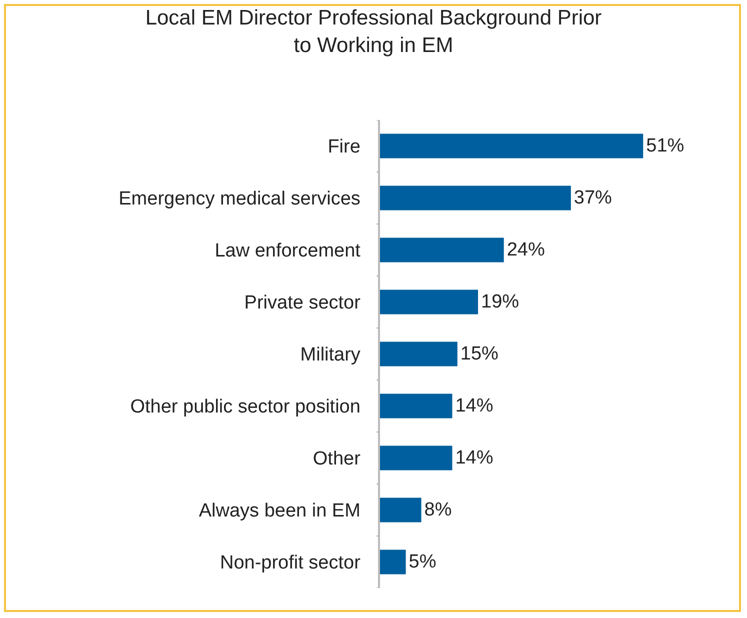 The image size is (747, 618). I want to click on data-label: 51%, so click(665, 146).